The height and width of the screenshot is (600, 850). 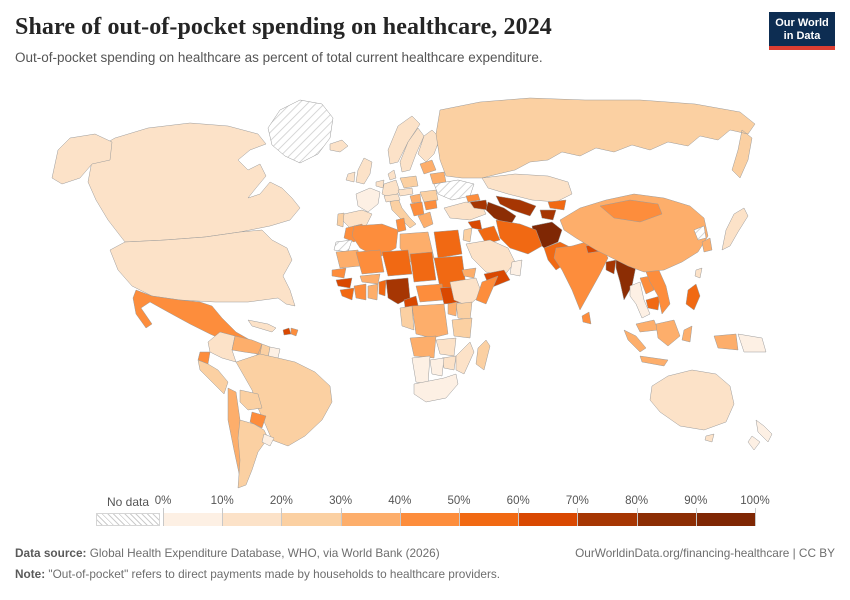 I want to click on map-region-ireland, so click(x=350, y=177).